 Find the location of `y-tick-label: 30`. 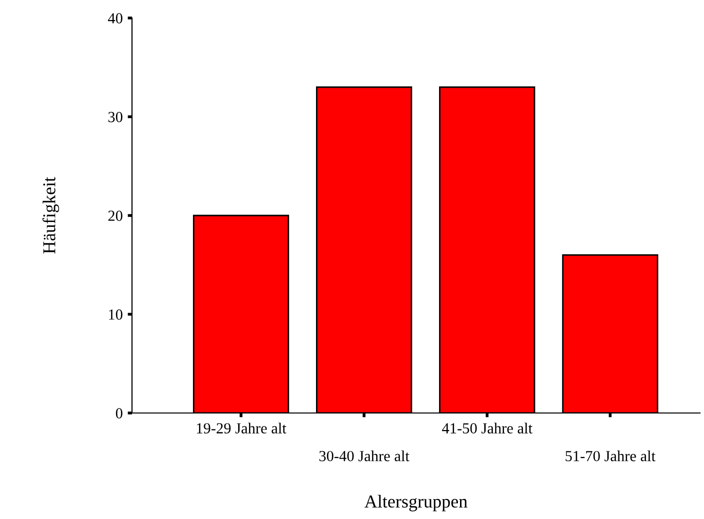

y-tick-label: 30 is located at coordinates (115, 117).